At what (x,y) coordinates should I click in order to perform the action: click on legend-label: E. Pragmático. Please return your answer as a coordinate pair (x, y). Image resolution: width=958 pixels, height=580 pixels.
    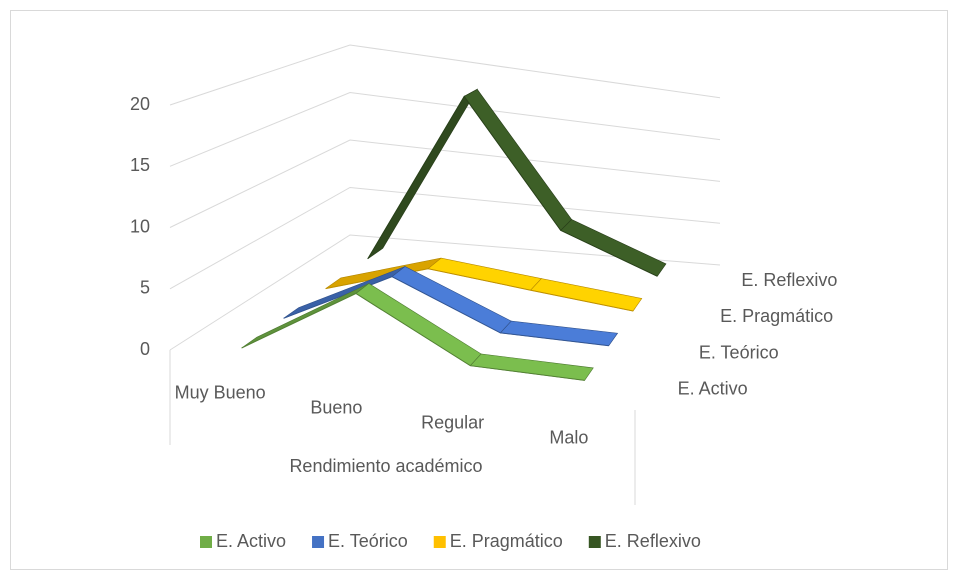
    Looking at the image, I should click on (506, 541).